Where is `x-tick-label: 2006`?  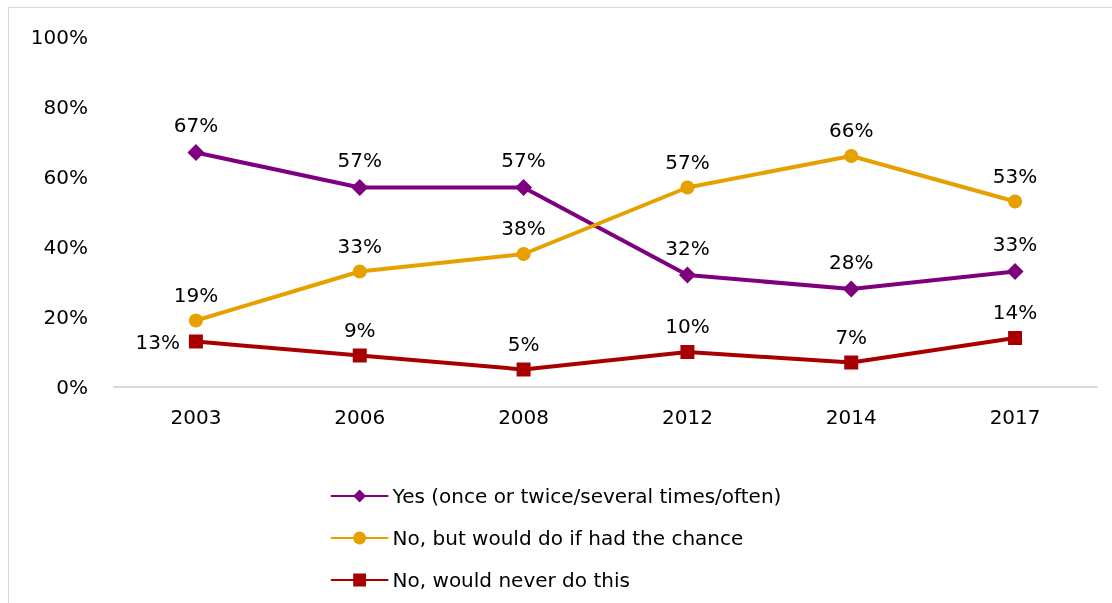 x-tick-label: 2006 is located at coordinates (360, 417).